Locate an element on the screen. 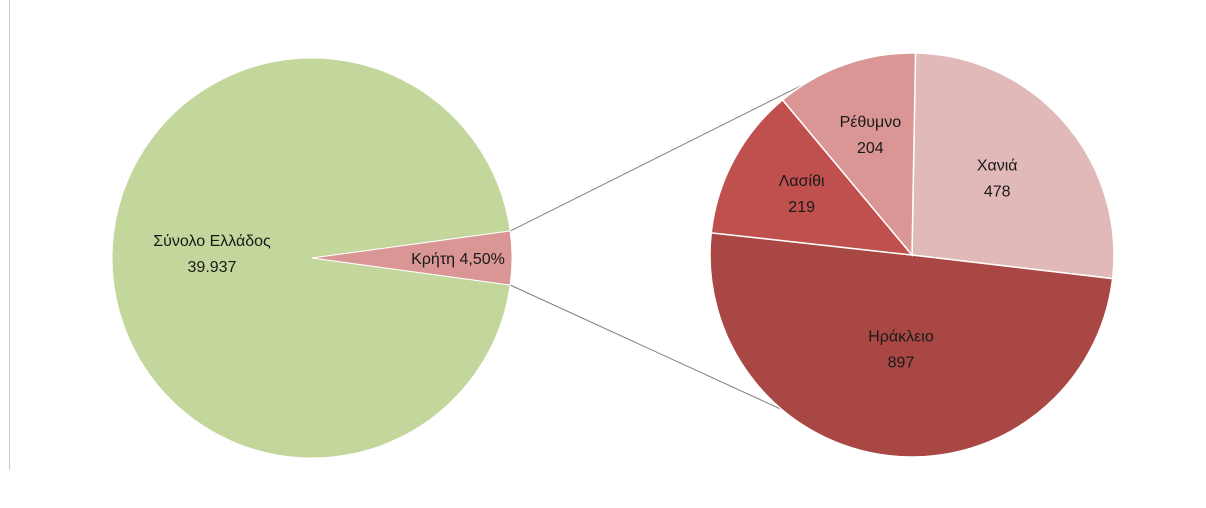 This screenshot has height=508, width=1206. label-sub-value-0: 478 is located at coordinates (997, 192).